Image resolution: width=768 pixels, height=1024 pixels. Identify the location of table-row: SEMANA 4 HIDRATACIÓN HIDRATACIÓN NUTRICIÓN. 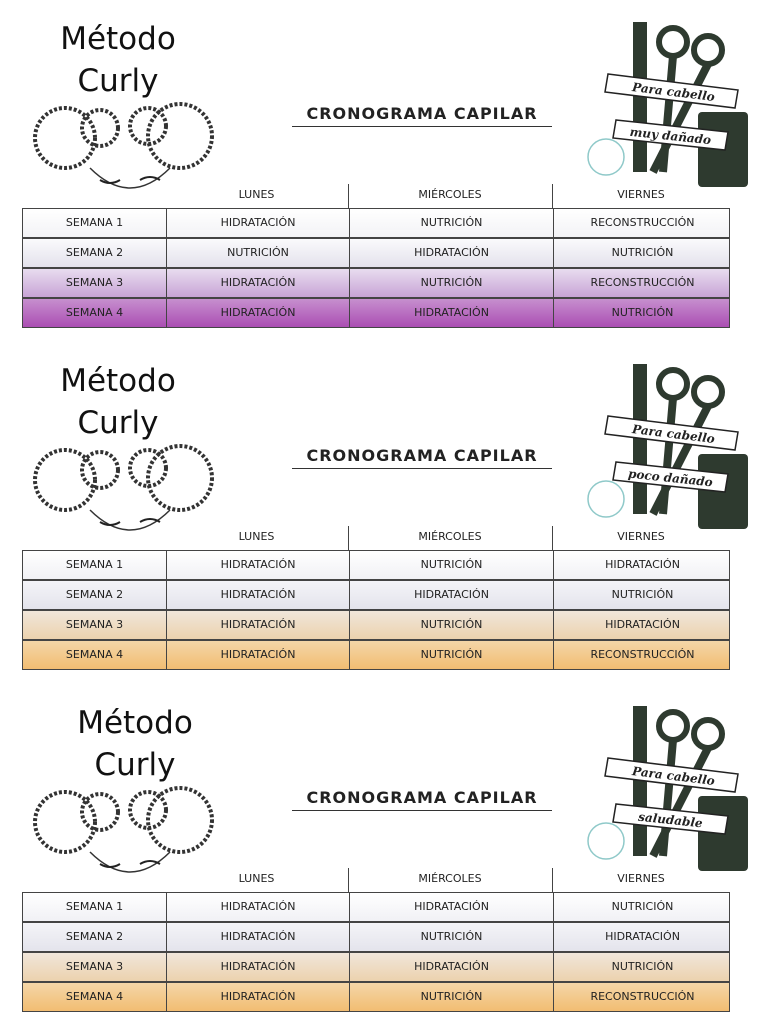
(376, 313).